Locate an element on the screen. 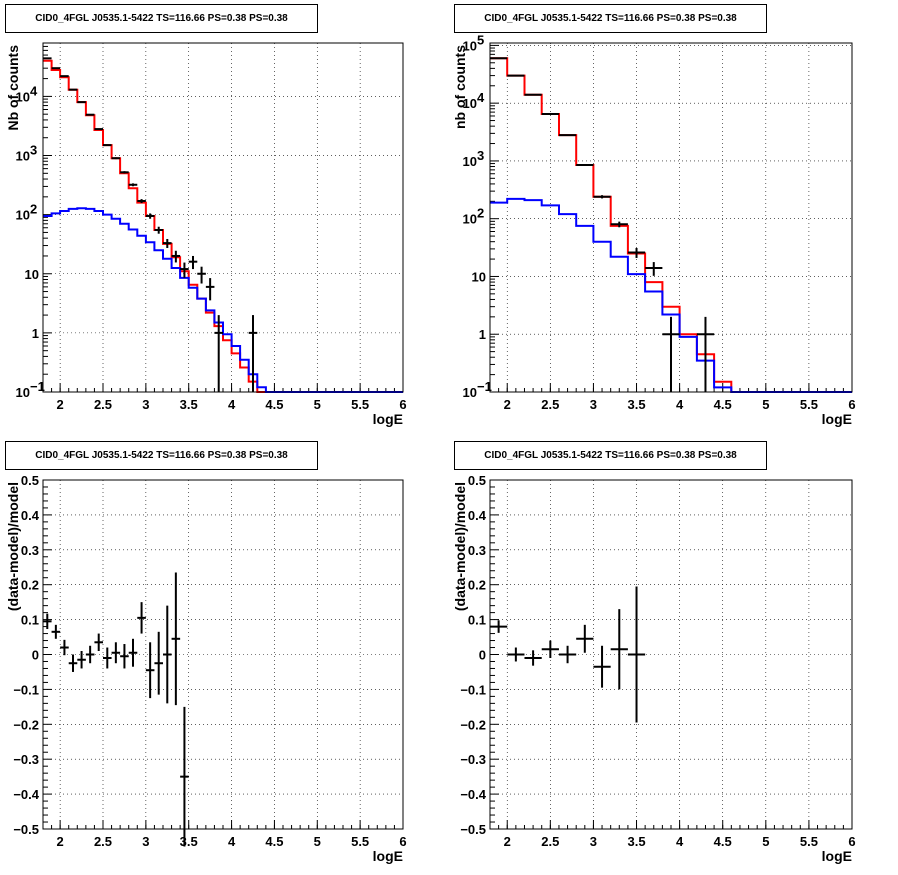  y-tick-label: 0.1 is located at coordinates (477, 620).